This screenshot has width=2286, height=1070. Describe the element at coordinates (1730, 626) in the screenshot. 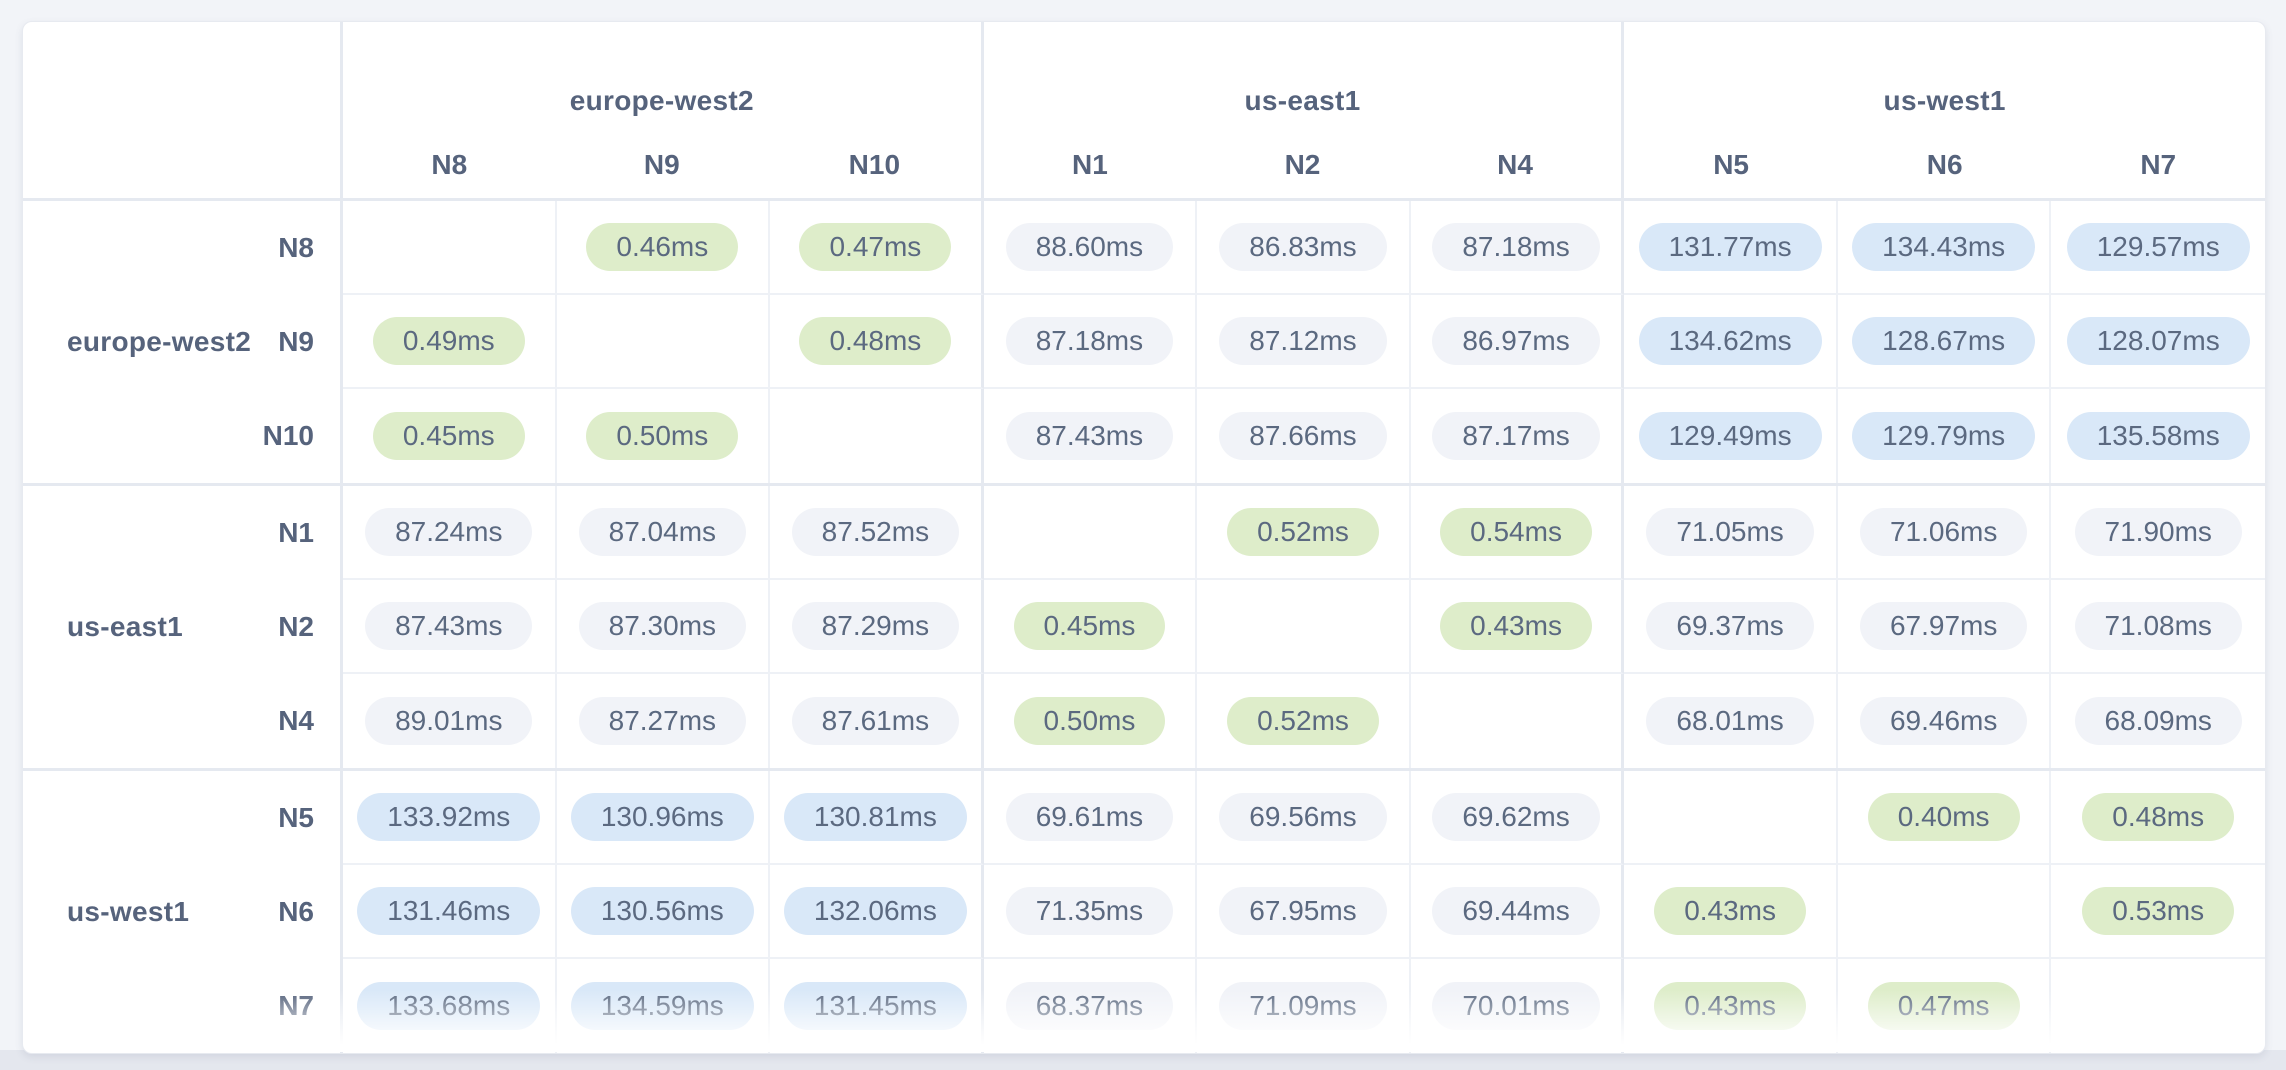

I see `latency-pill-N2-N5: 69.37ms` at that location.